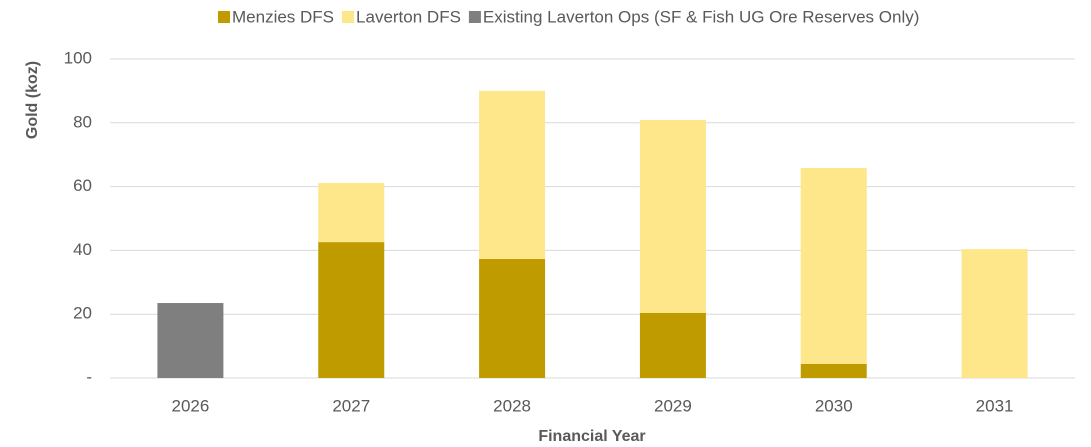  What do you see at coordinates (673, 405) in the screenshot?
I see `x-tick-label: 2029` at bounding box center [673, 405].